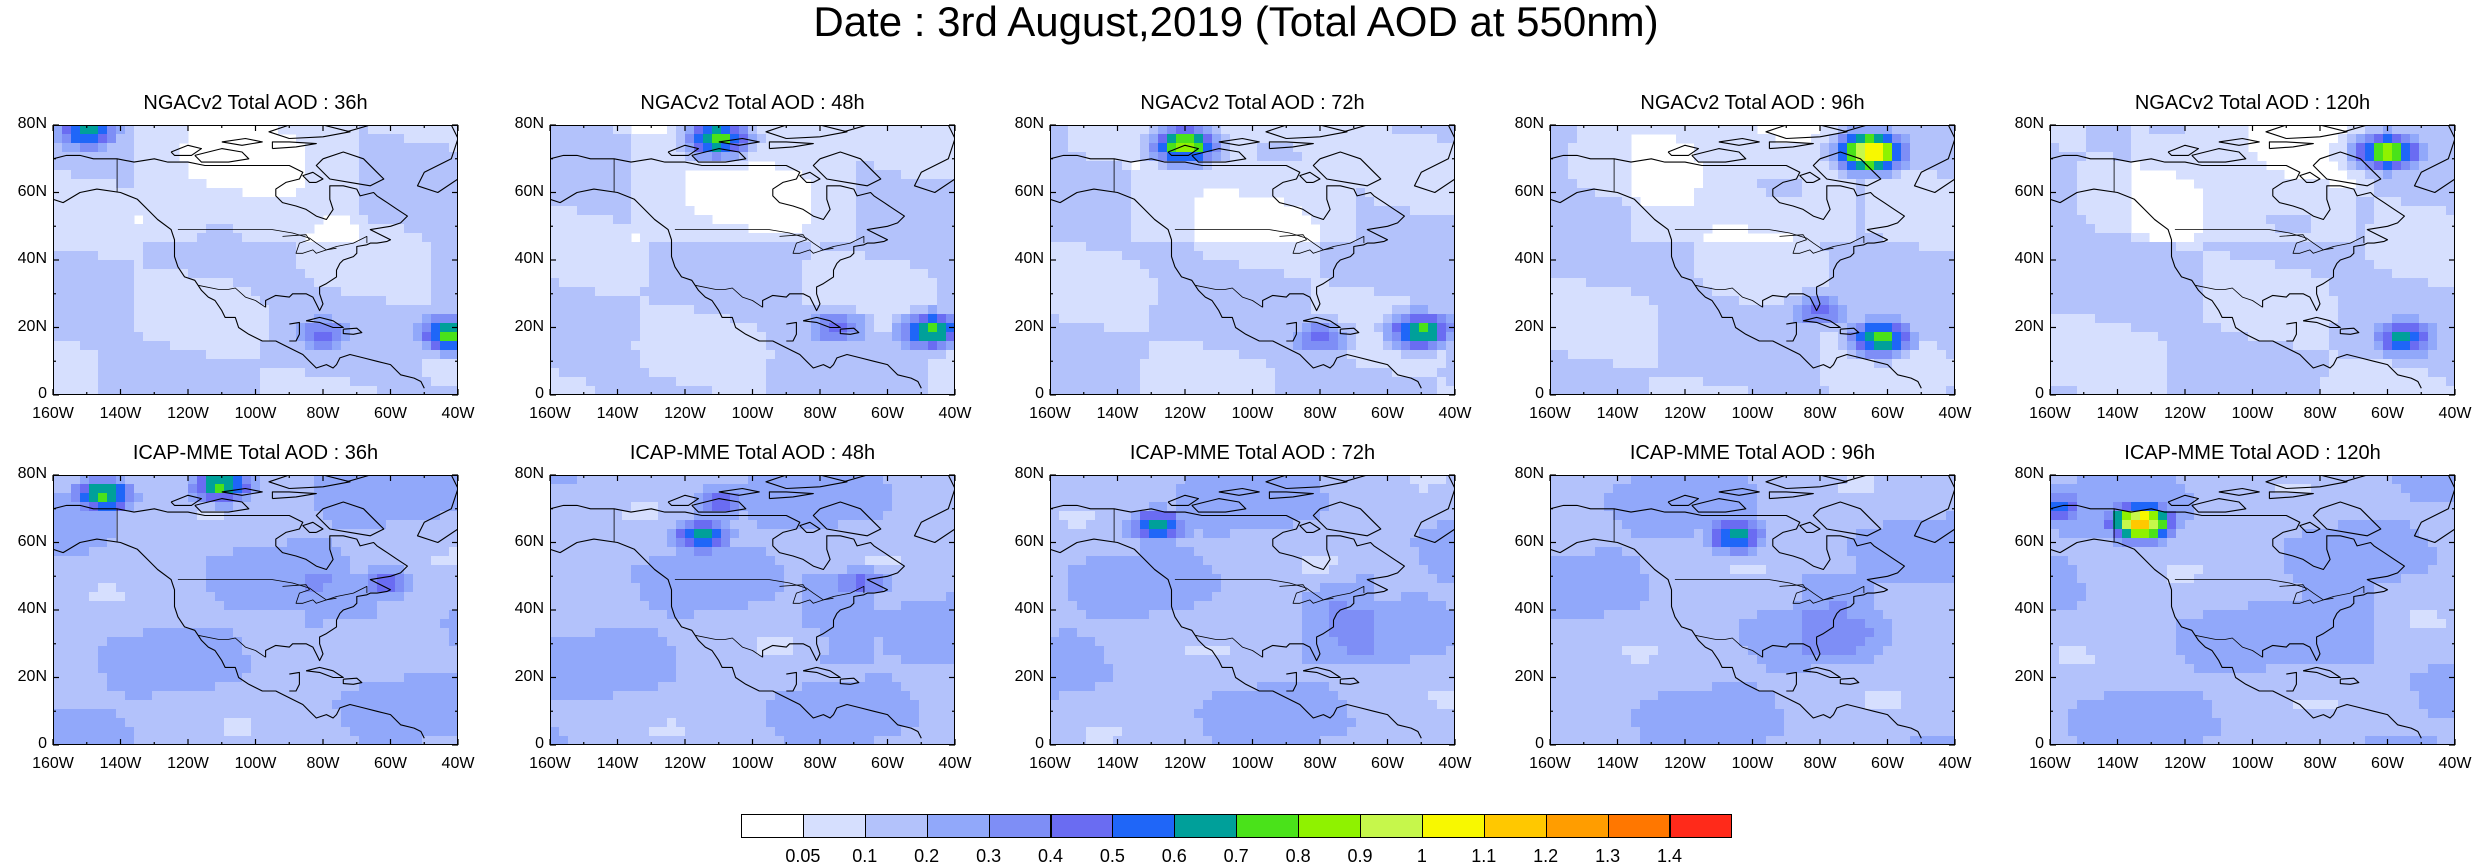 The height and width of the screenshot is (867, 2472). I want to click on colorbar-label: 0.1, so click(865, 856).